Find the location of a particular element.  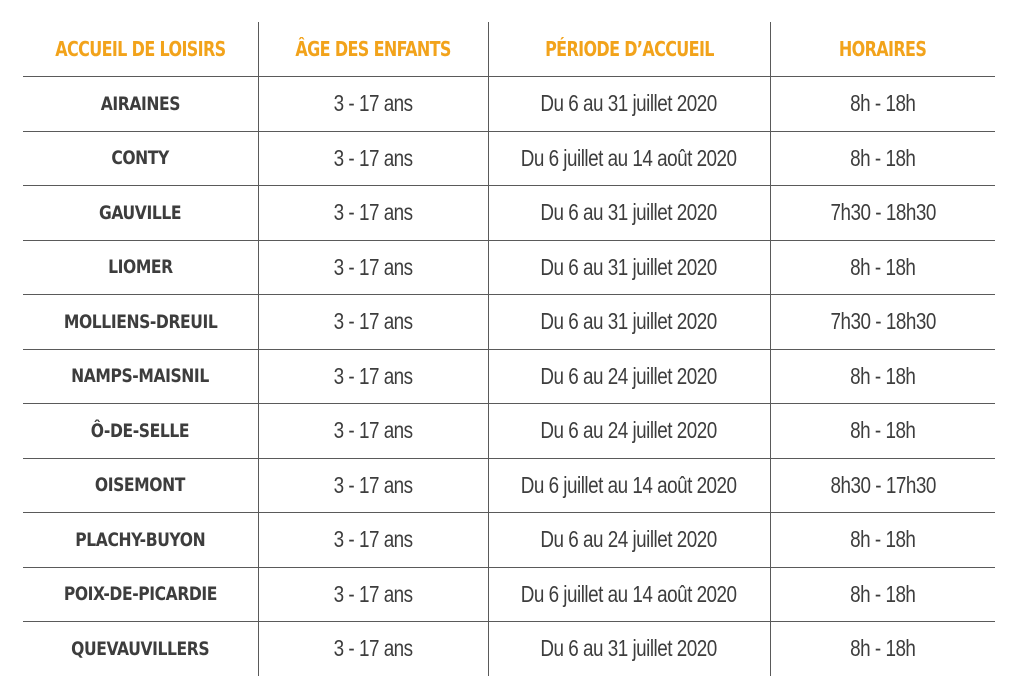

cell-center-name: OISEMONT is located at coordinates (140, 485).